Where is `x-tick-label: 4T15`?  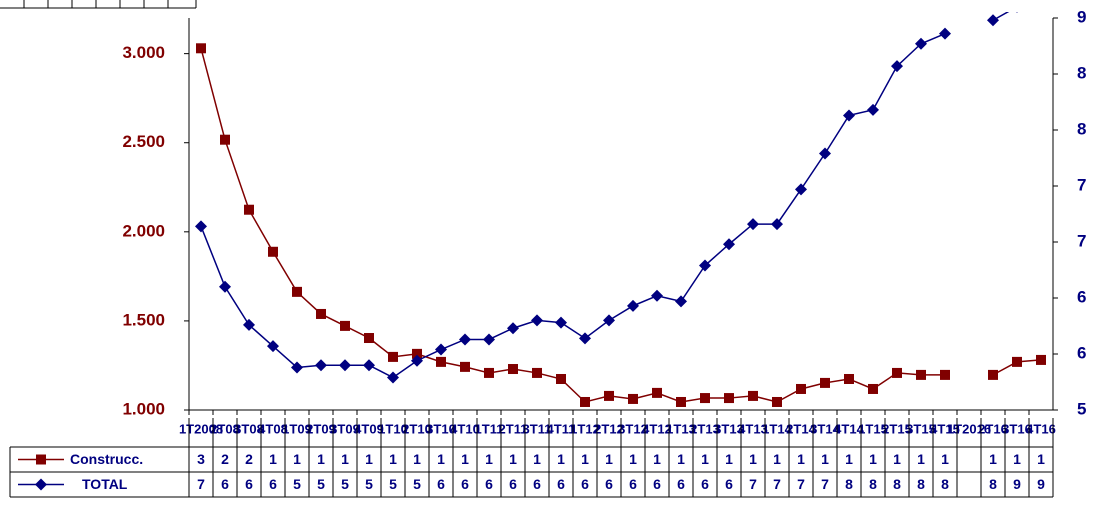
x-tick-label: 4T15 is located at coordinates (945, 428).